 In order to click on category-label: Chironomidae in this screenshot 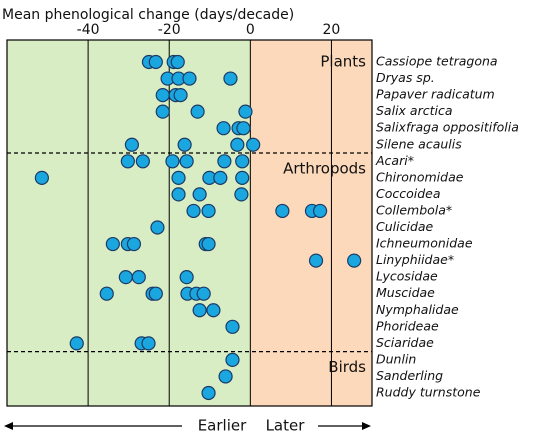, I will do `click(420, 176)`.